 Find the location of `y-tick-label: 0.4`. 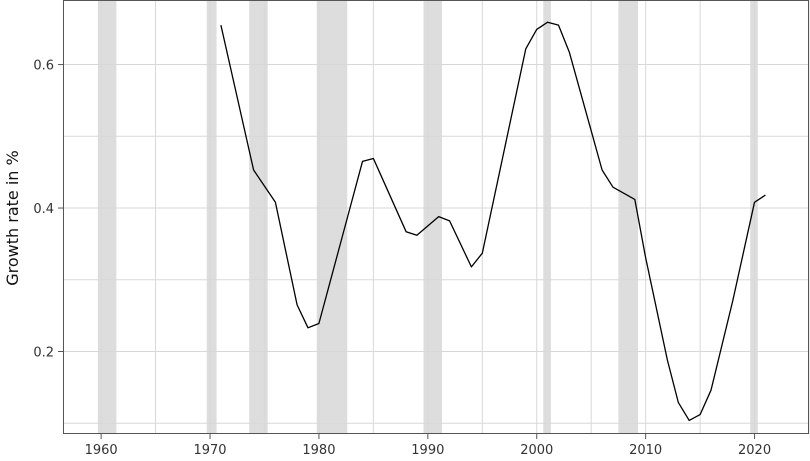

y-tick-label: 0.4 is located at coordinates (43, 209).